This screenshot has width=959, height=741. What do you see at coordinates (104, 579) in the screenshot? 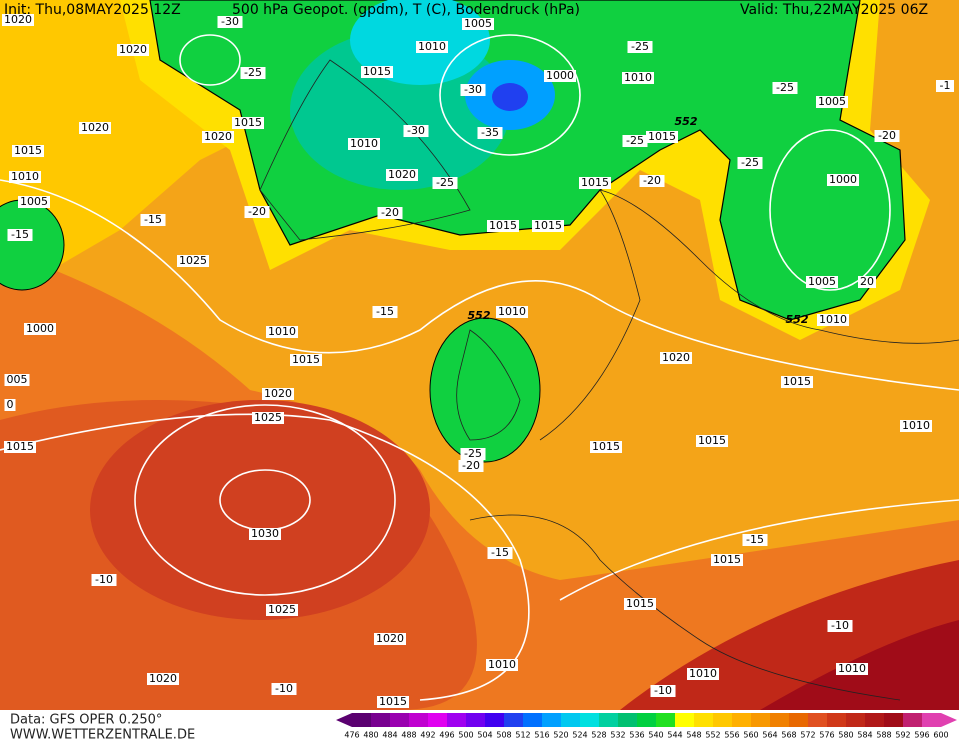
I see `contour-label-text: -10` at bounding box center [104, 579].